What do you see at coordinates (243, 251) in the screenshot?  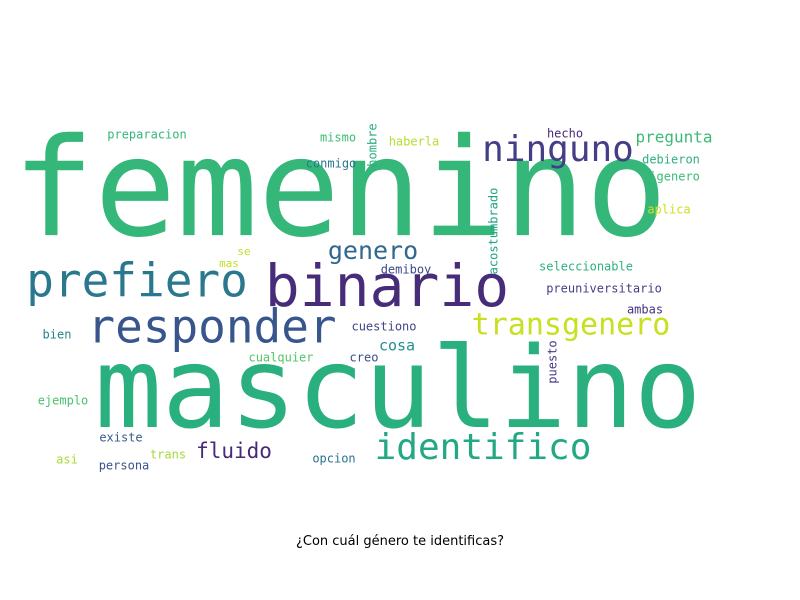 I see `word-se: se` at bounding box center [243, 251].